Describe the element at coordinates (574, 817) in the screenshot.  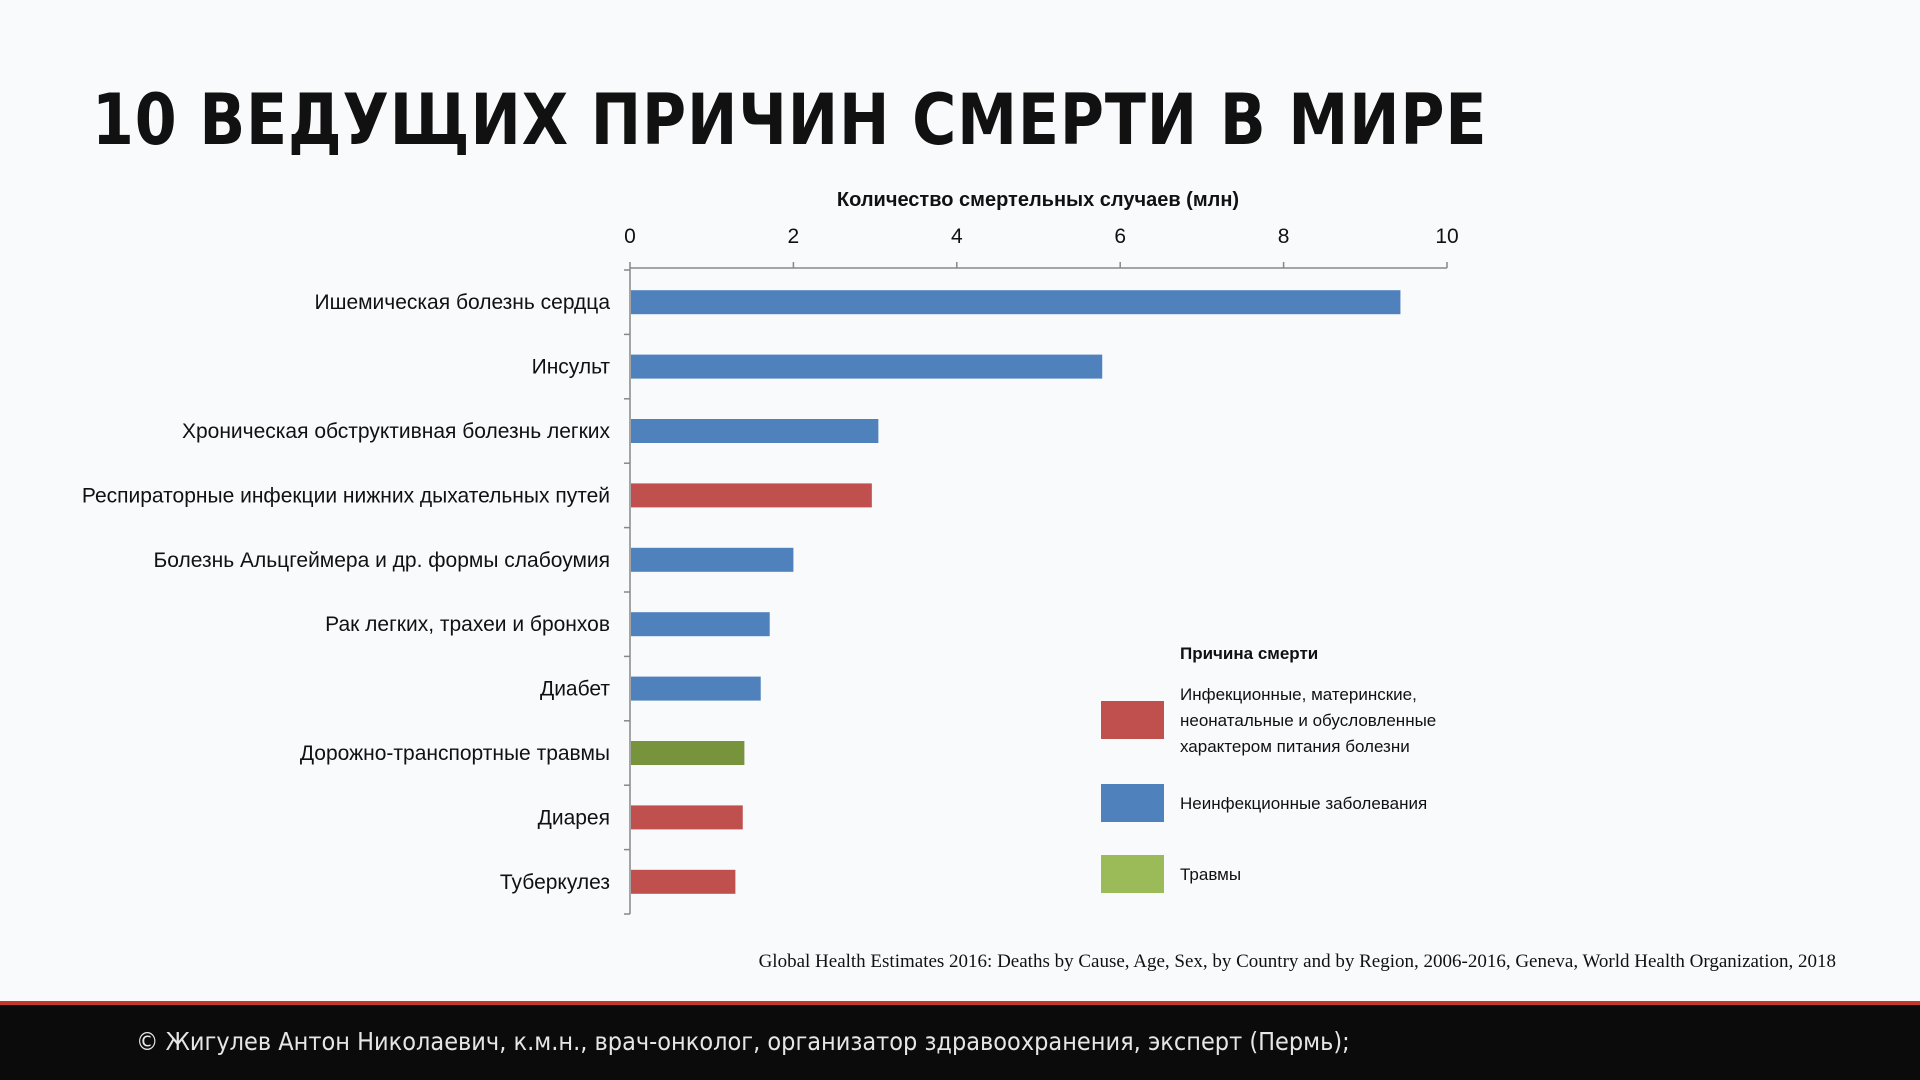
I see `category-label: Диарея` at that location.